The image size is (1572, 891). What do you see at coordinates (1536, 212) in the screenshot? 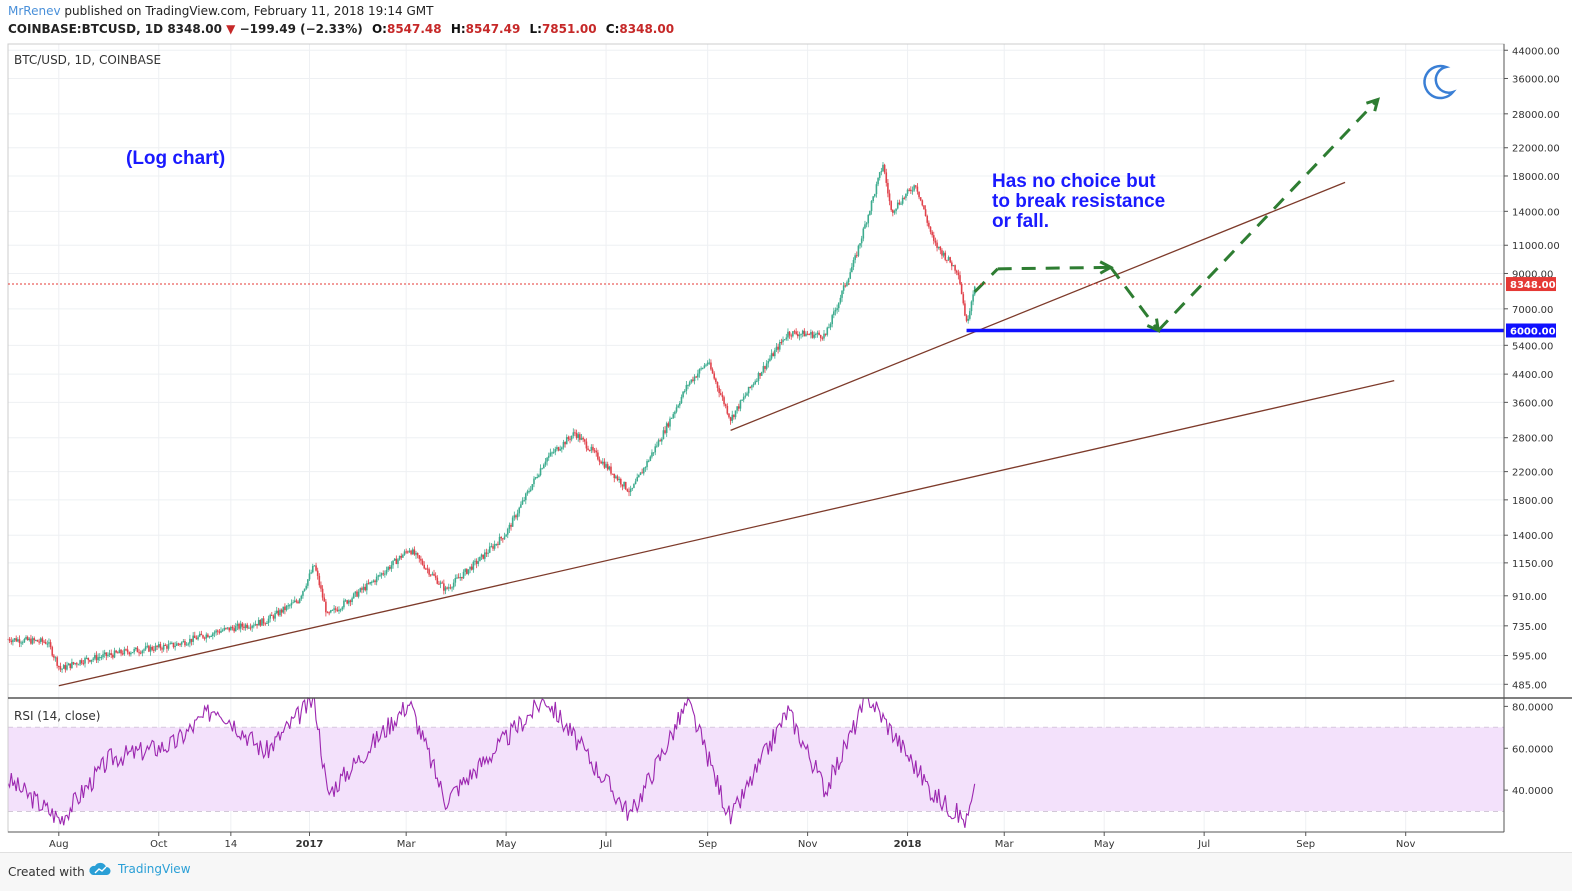
I see `y-tick-label: 14000.00` at bounding box center [1536, 212].